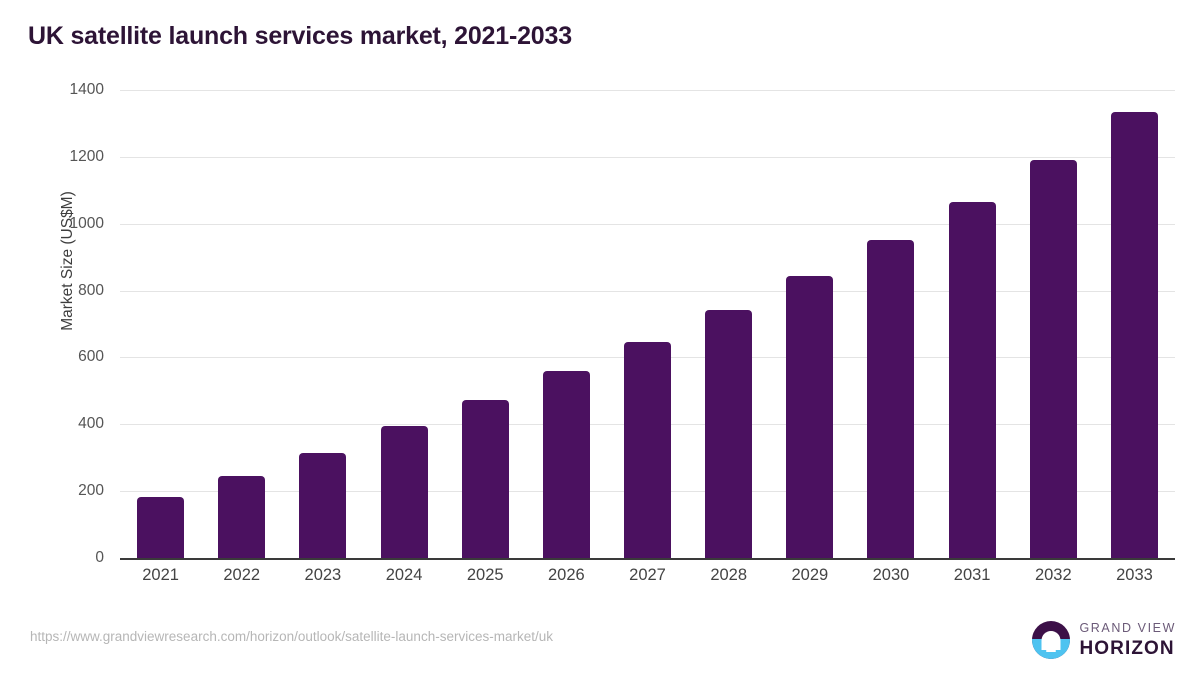  Describe the element at coordinates (729, 575) in the screenshot. I see `x-tick-label: 2028` at that location.